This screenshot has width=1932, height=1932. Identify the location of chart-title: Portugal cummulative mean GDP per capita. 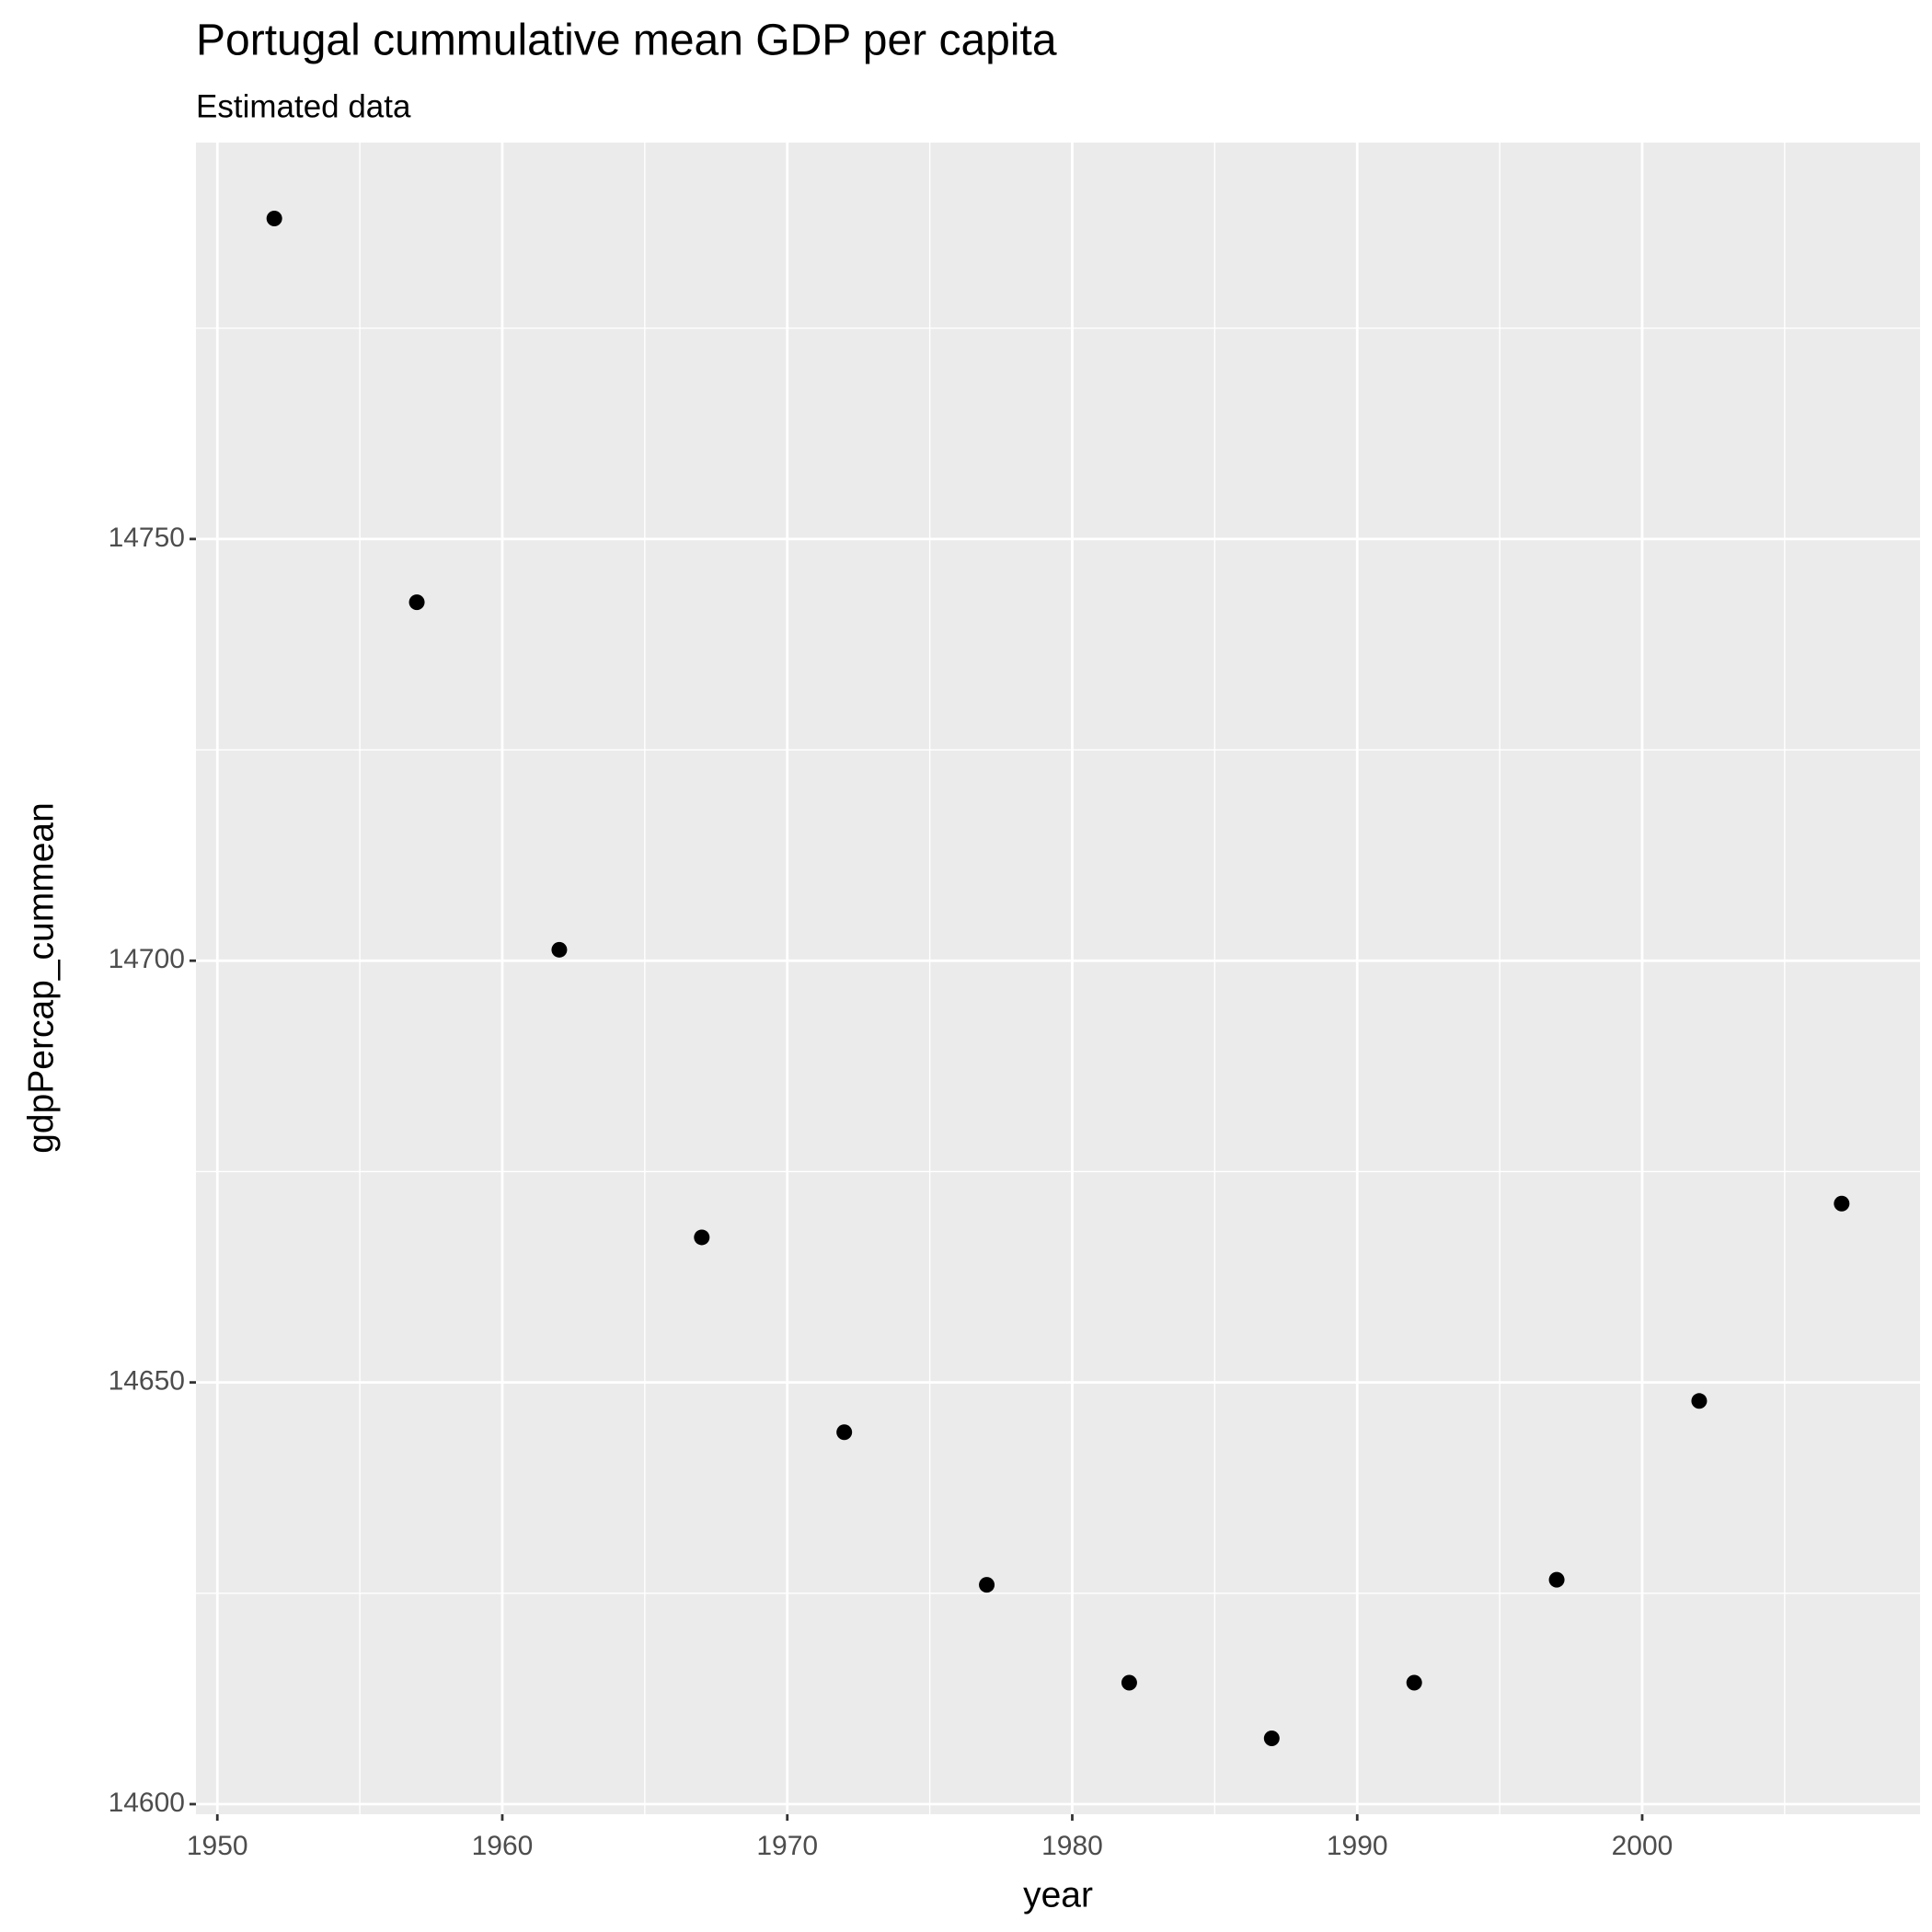
(626, 41).